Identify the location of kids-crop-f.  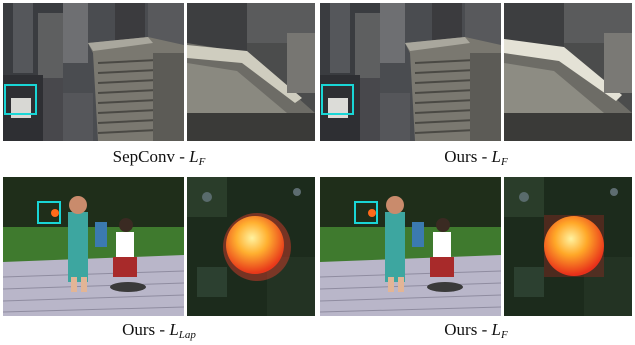
(568, 246).